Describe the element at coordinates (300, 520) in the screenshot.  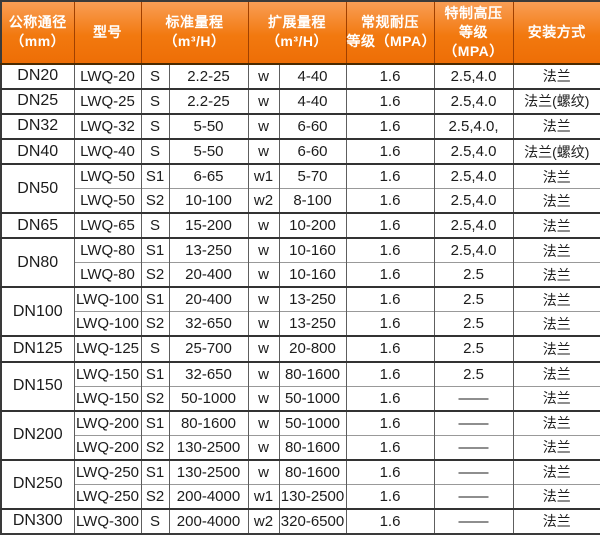
I see `table-row: DN300 LWQ-300 S 200-4000 w2 320-6500 1.6 —— 法兰` at that location.